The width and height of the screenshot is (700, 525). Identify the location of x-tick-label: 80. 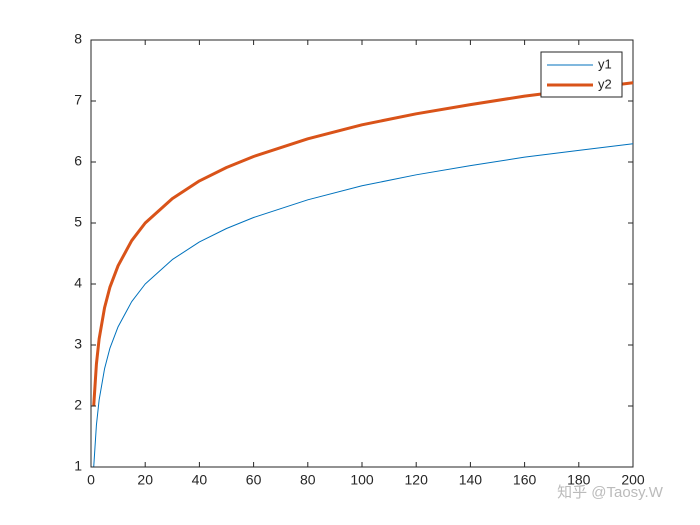
(308, 480).